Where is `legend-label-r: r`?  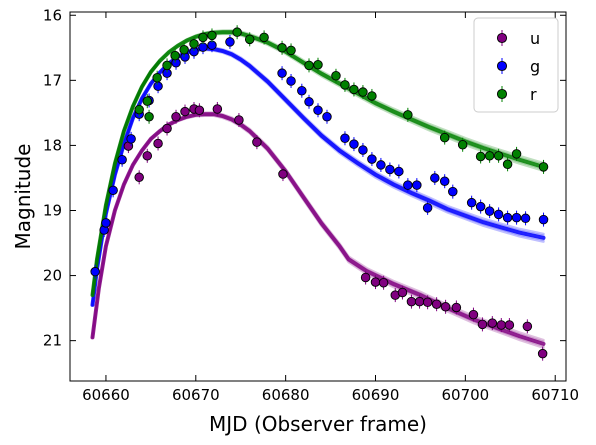 legend-label-r: r is located at coordinates (533, 94).